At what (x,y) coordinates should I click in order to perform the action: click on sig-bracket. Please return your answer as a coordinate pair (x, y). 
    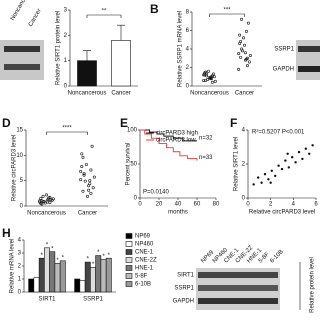
    Looking at the image, I should click on (67, 133).